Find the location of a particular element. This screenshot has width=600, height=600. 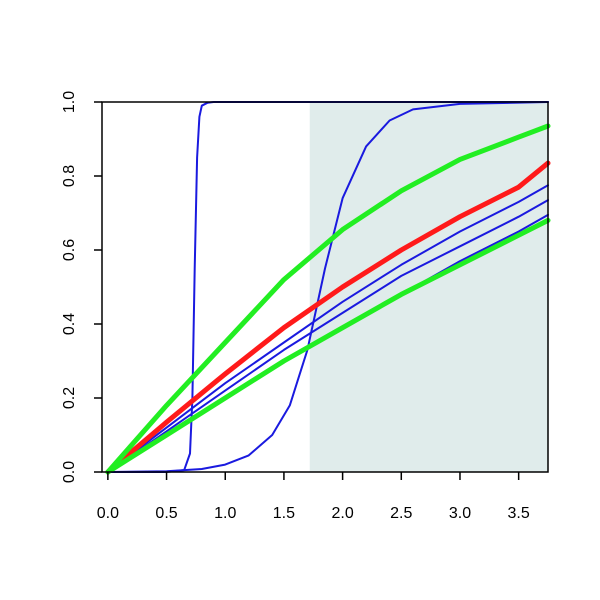

x-tick-label: 0.5 is located at coordinates (166, 513).